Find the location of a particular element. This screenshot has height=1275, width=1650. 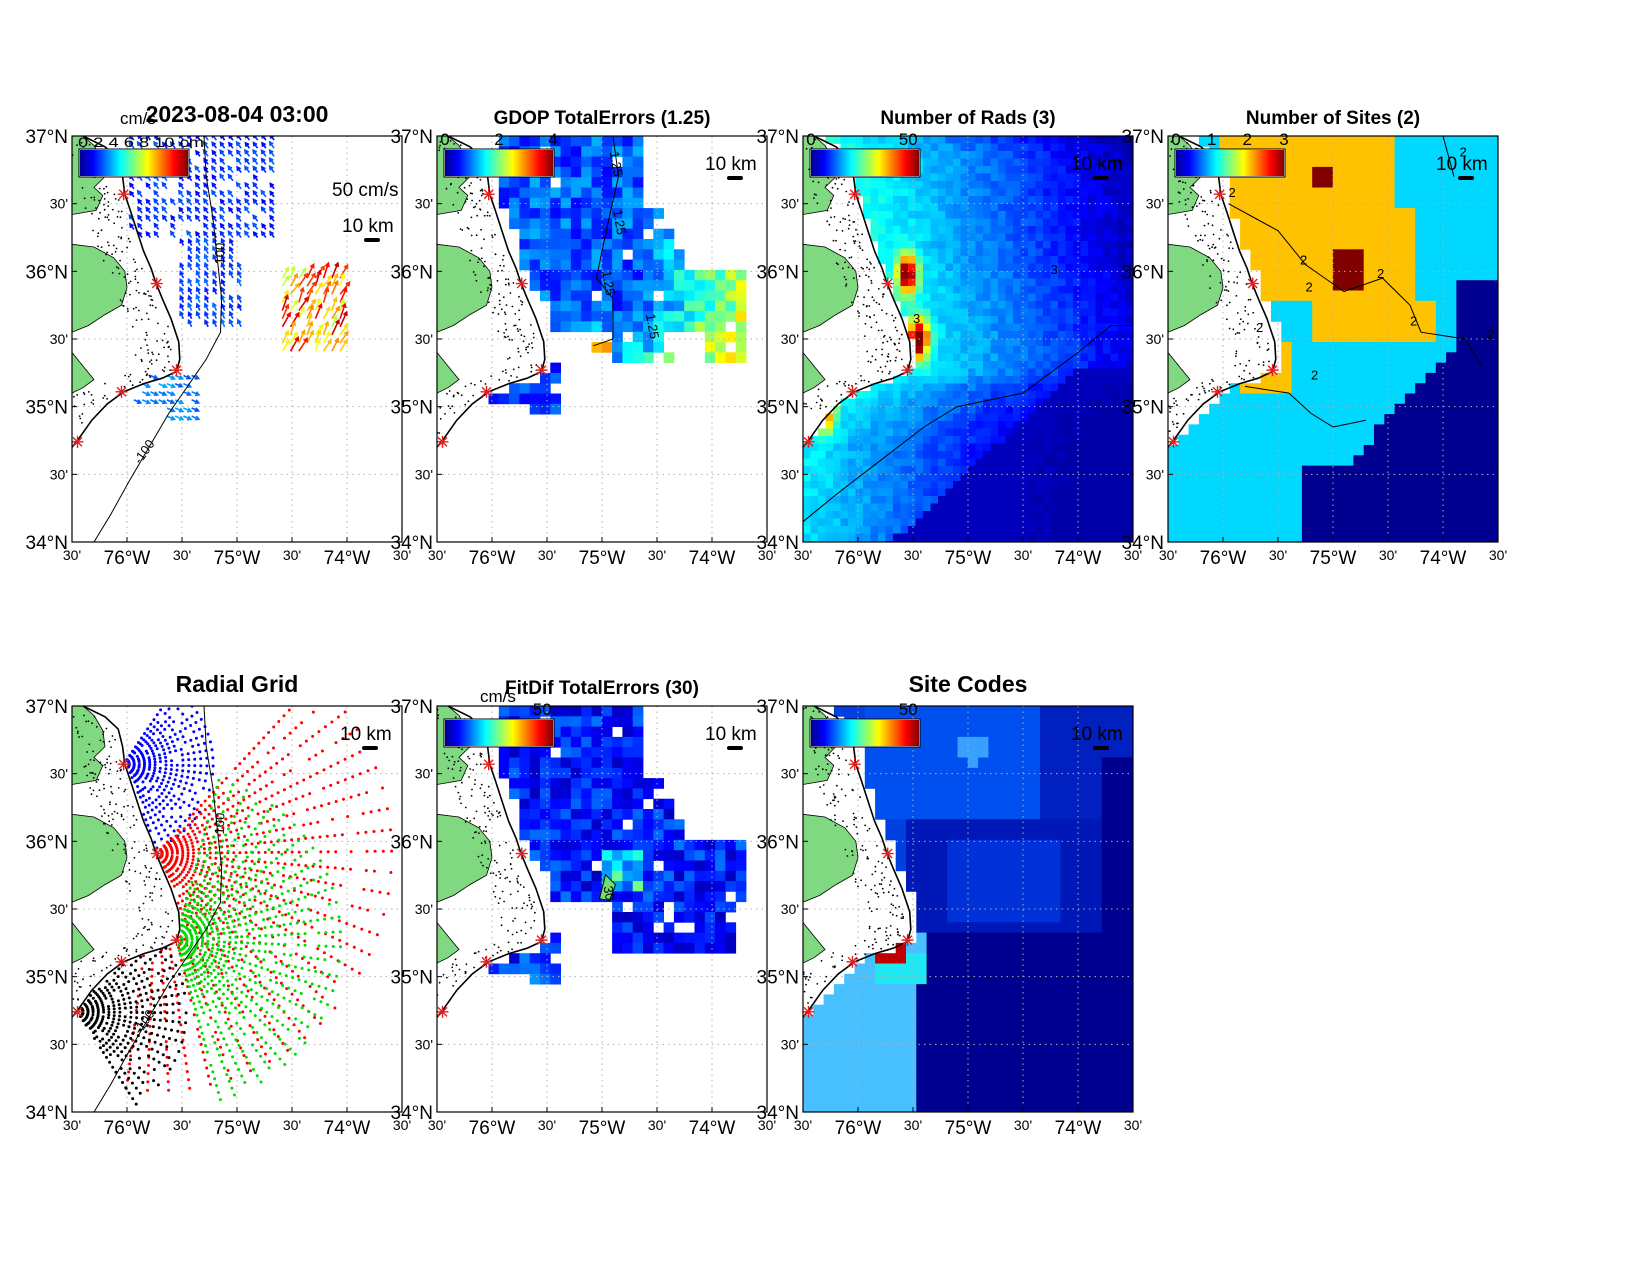

contour-label: 100 is located at coordinates (220, 823).